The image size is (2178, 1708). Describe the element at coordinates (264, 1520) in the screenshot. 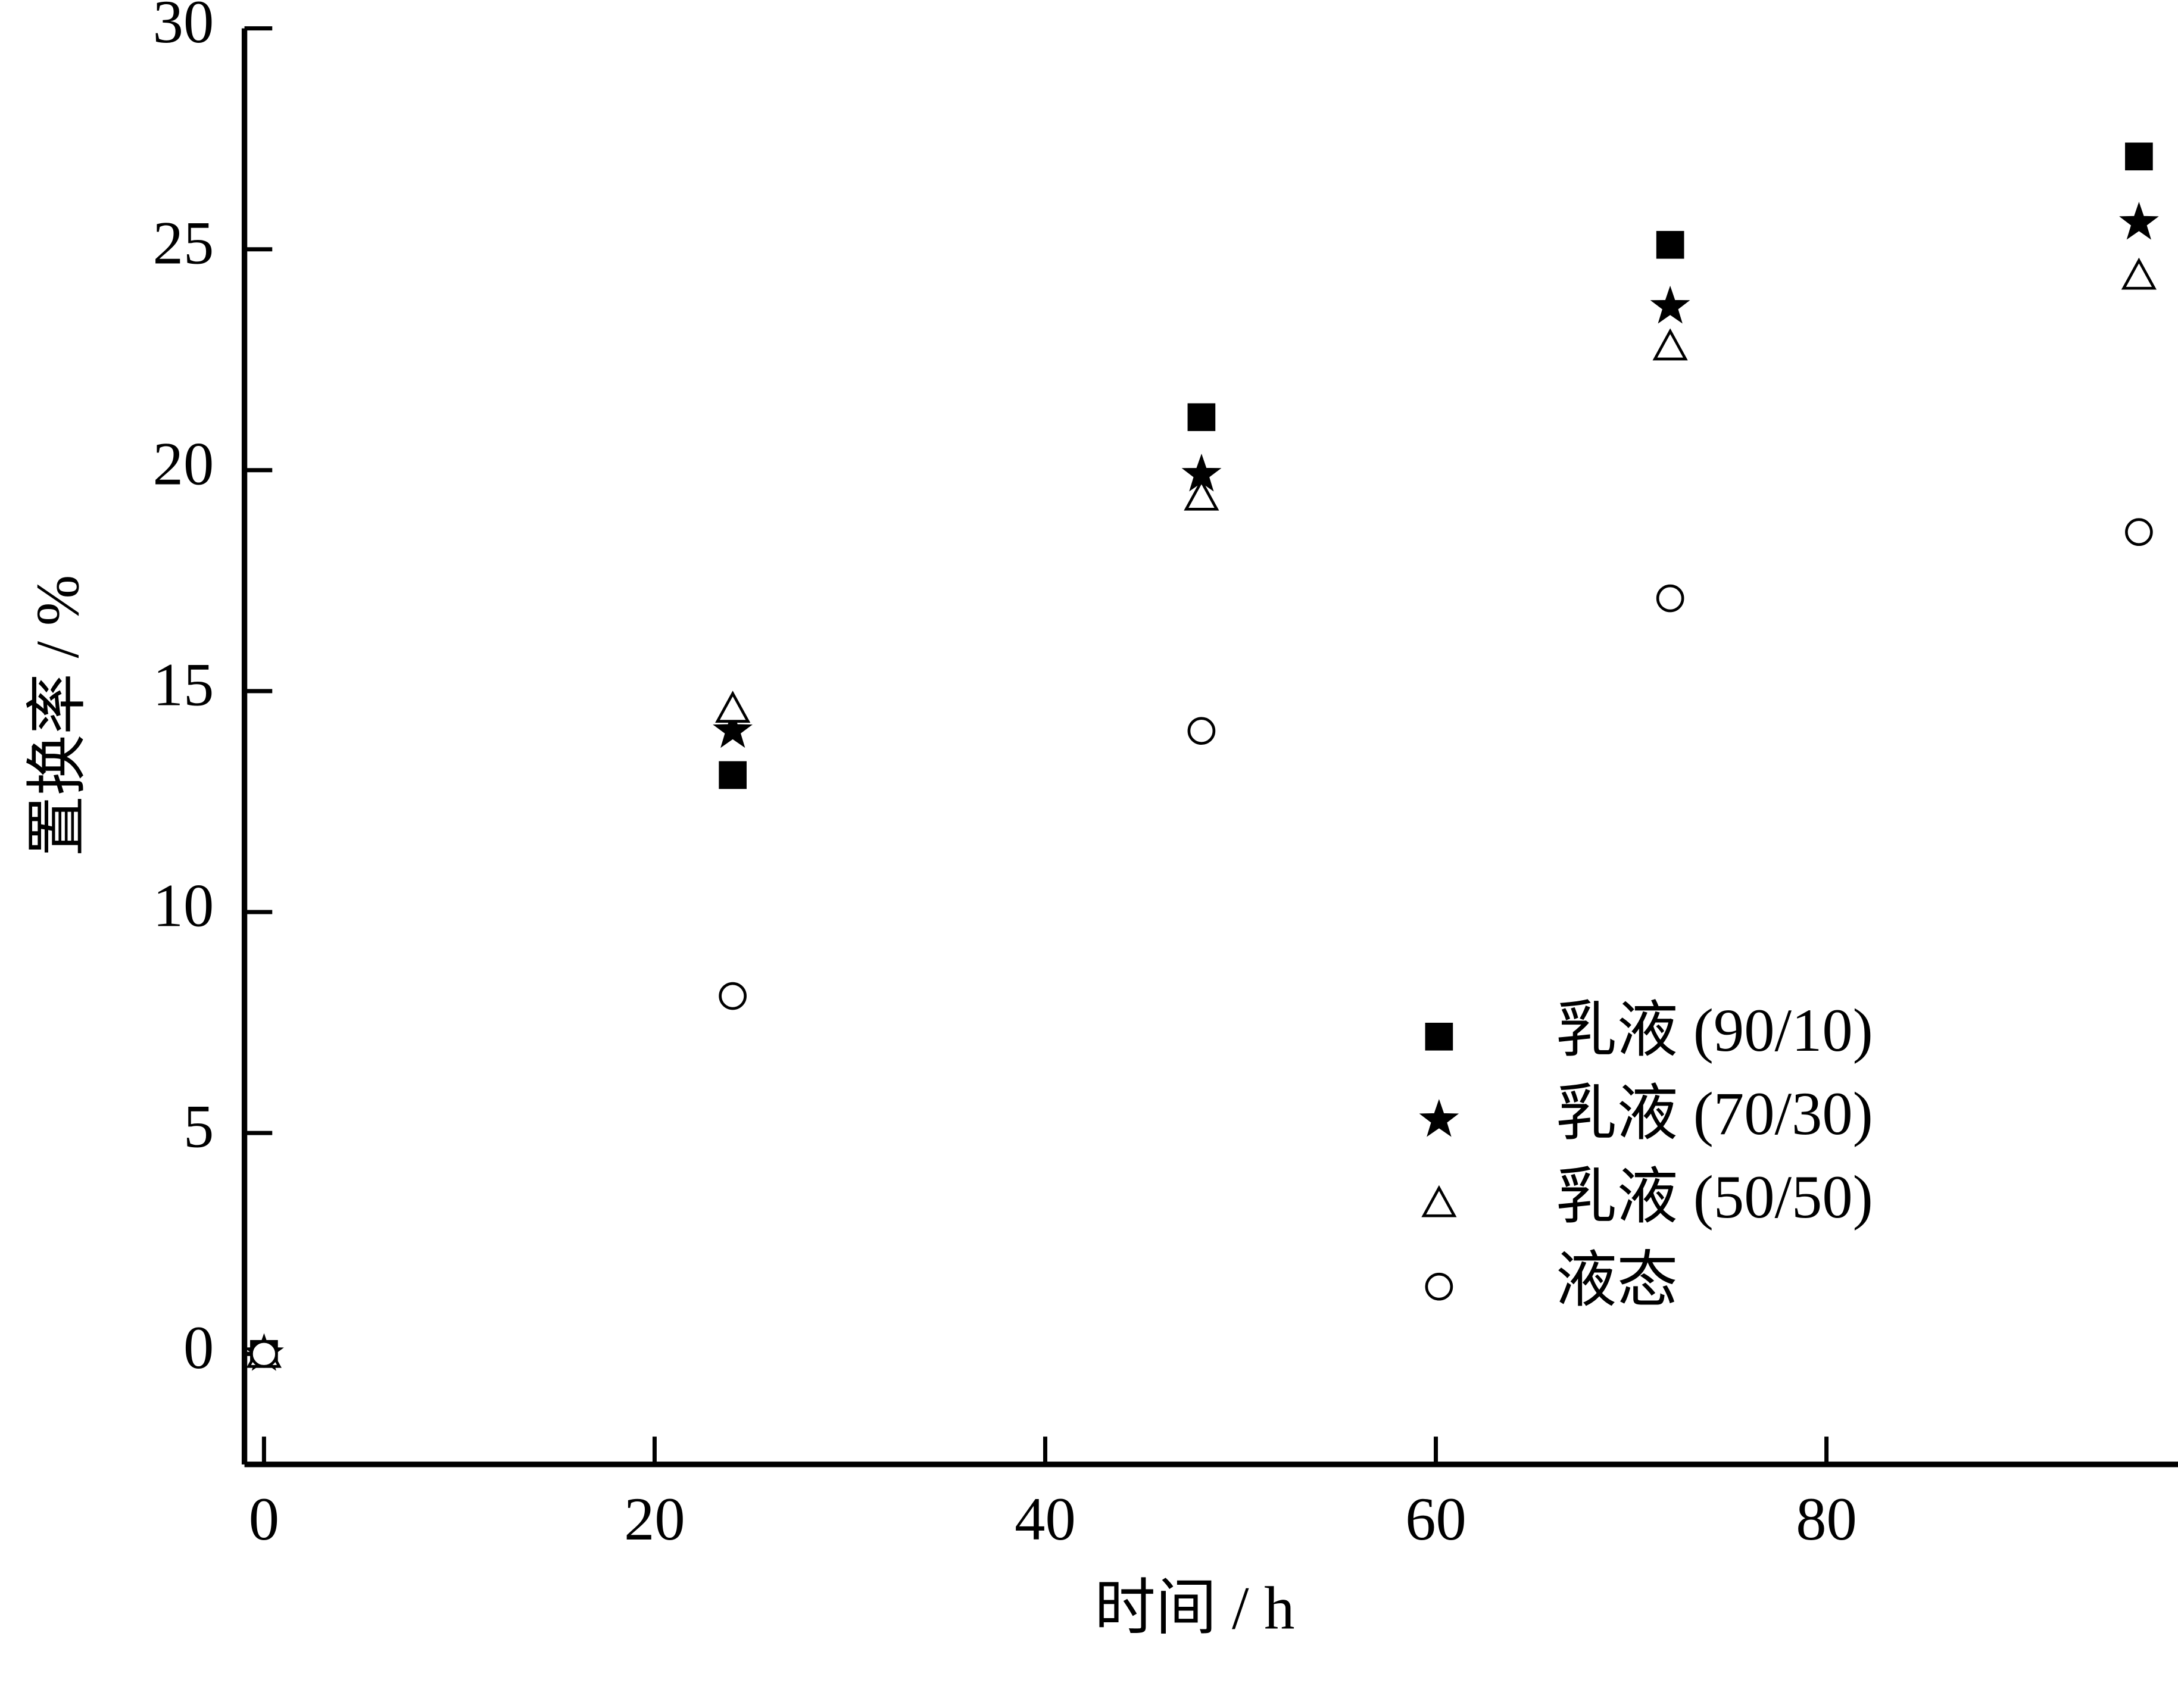

I see `x-tick-label: 0` at that location.